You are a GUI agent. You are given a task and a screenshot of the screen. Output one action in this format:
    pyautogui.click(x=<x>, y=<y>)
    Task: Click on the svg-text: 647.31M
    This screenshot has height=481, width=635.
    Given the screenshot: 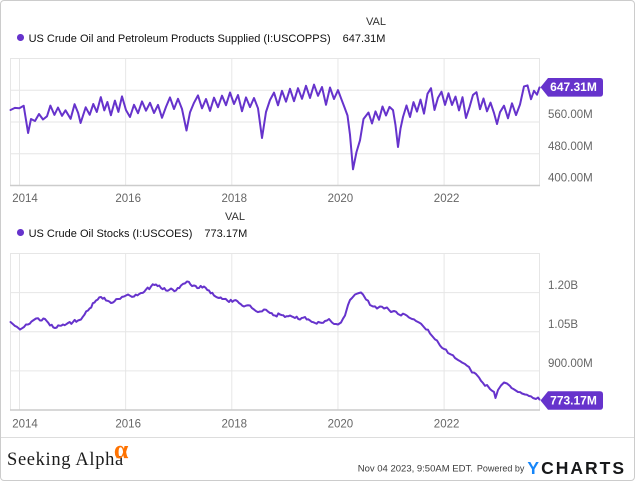 What is the action you would take?
    pyautogui.click(x=573, y=87)
    